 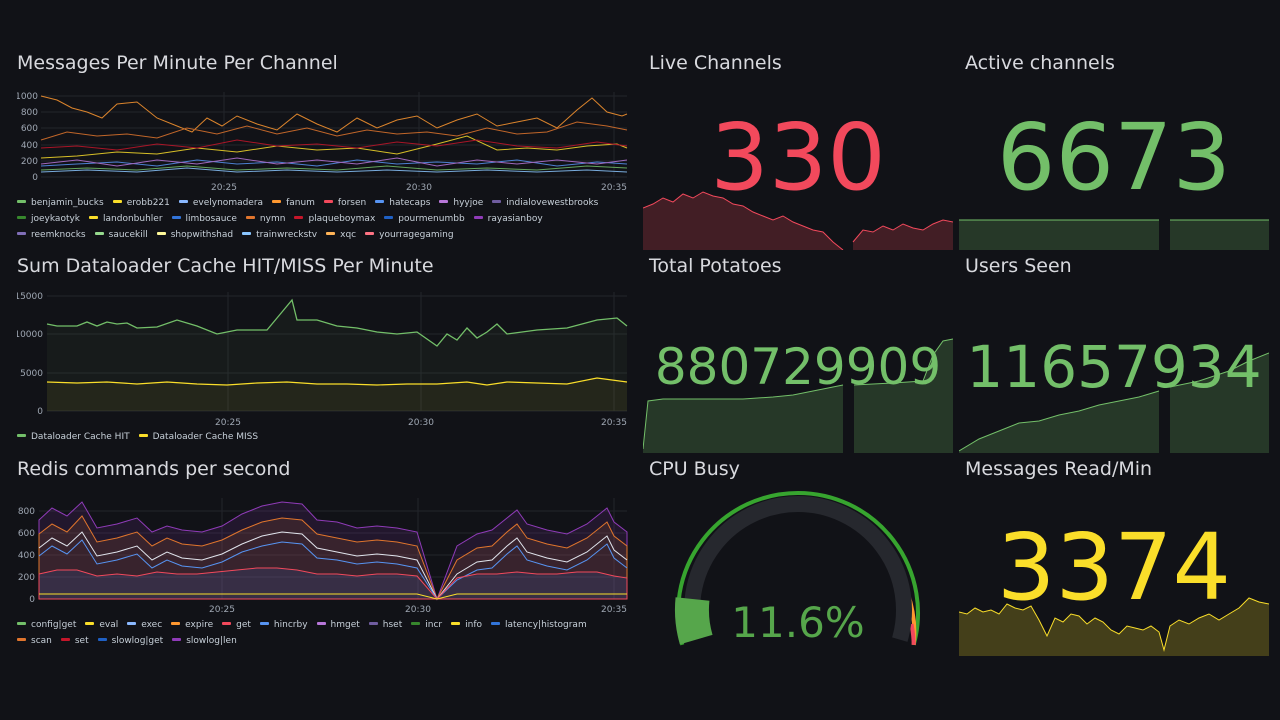 What do you see at coordinates (515, 219) in the screenshot?
I see `legend-label: rayasianboy` at bounding box center [515, 219].